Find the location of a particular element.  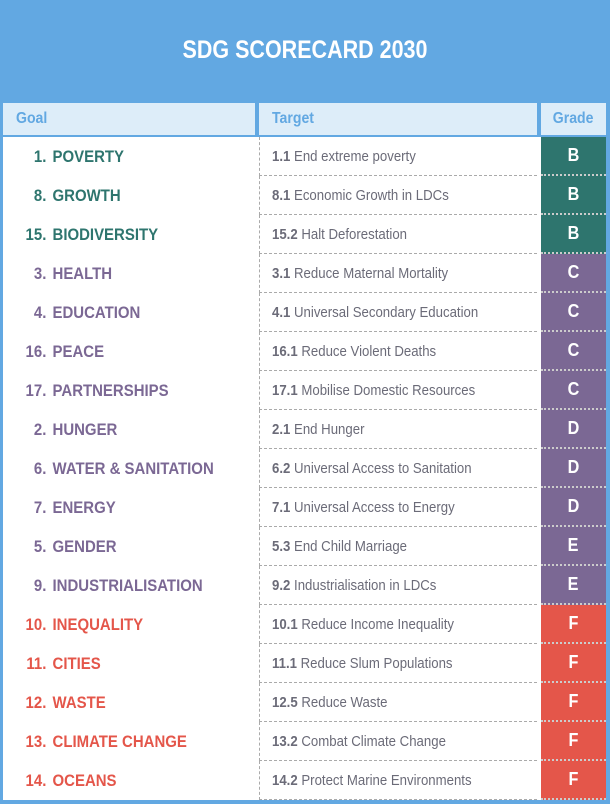

target-text: Reduce Violent Deaths is located at coordinates (369, 351).